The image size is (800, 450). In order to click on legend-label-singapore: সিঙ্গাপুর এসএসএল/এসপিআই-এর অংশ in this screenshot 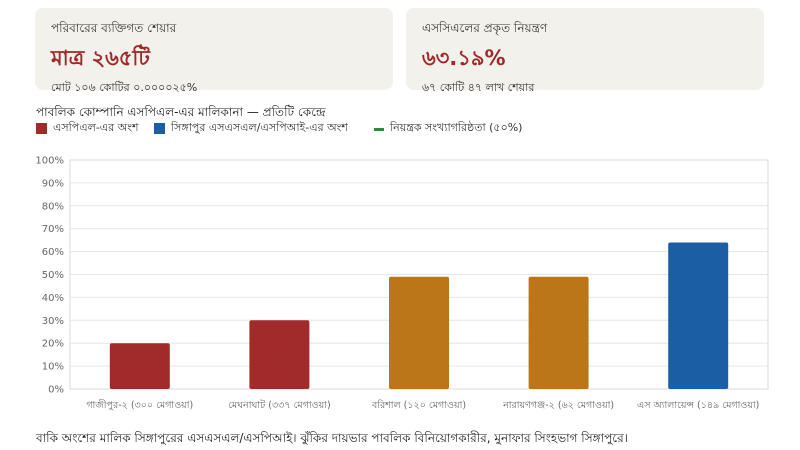, I will do `click(259, 127)`.